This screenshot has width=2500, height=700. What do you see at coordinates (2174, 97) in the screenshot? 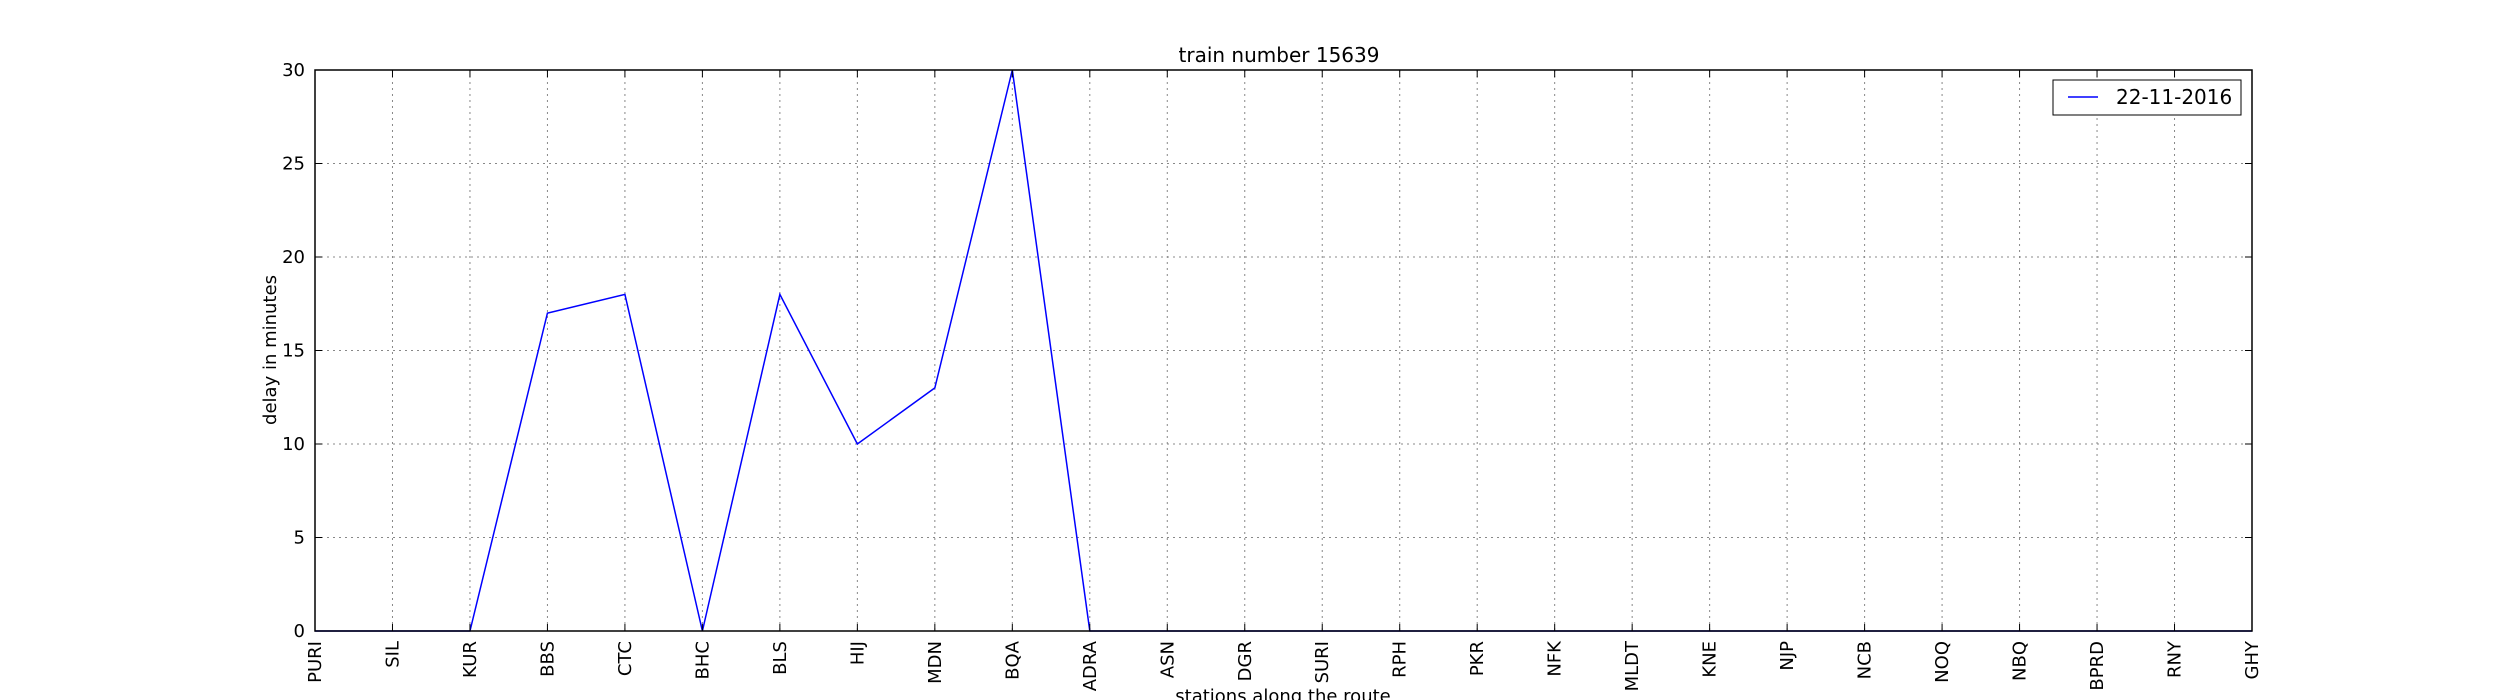
I see `legend-label: 22-11-2016` at bounding box center [2174, 97].